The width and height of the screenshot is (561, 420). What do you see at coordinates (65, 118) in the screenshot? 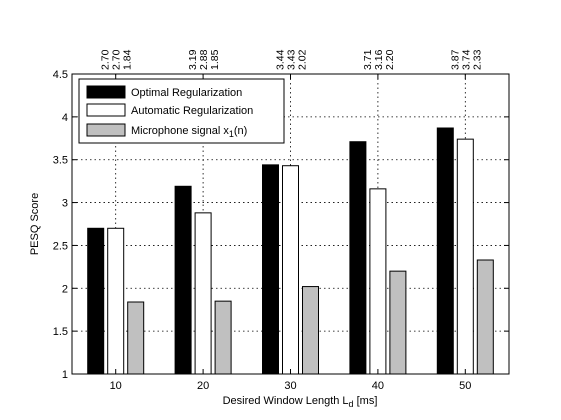
I see `y-tick-label: 4` at bounding box center [65, 118].